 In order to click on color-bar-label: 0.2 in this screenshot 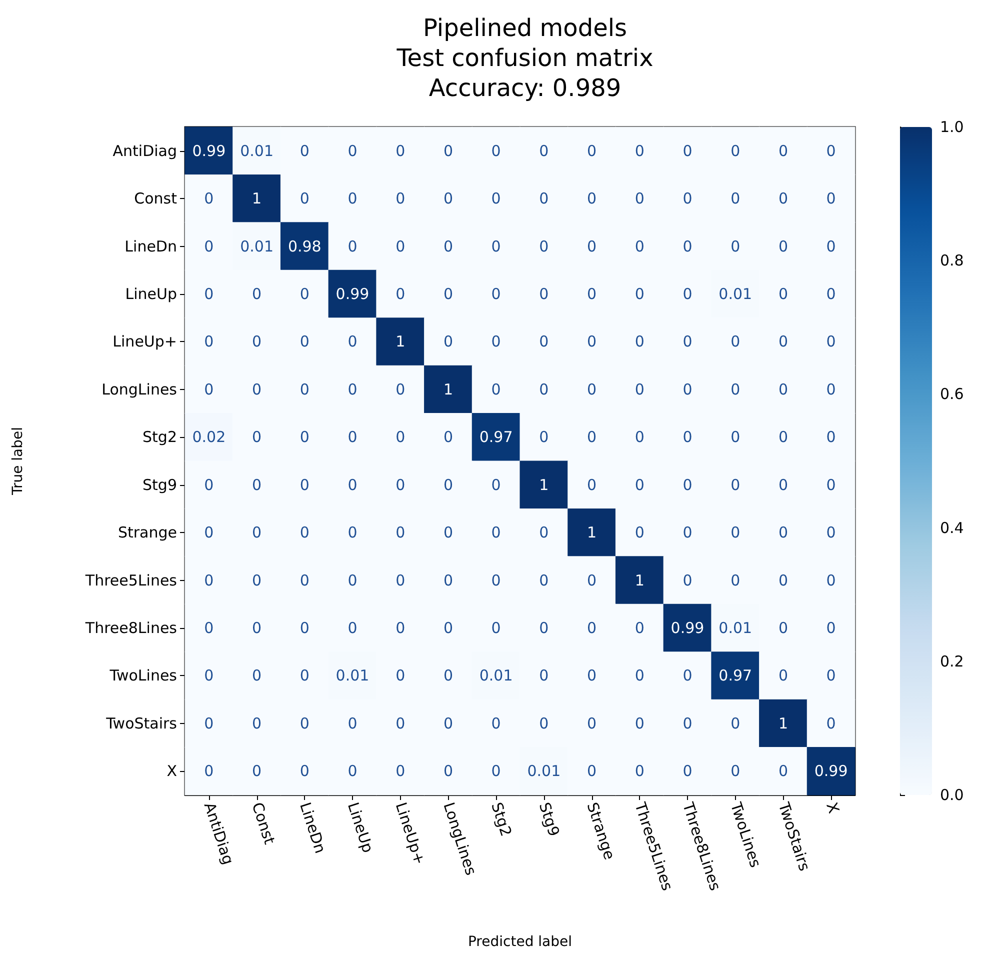, I will do `click(952, 661)`.